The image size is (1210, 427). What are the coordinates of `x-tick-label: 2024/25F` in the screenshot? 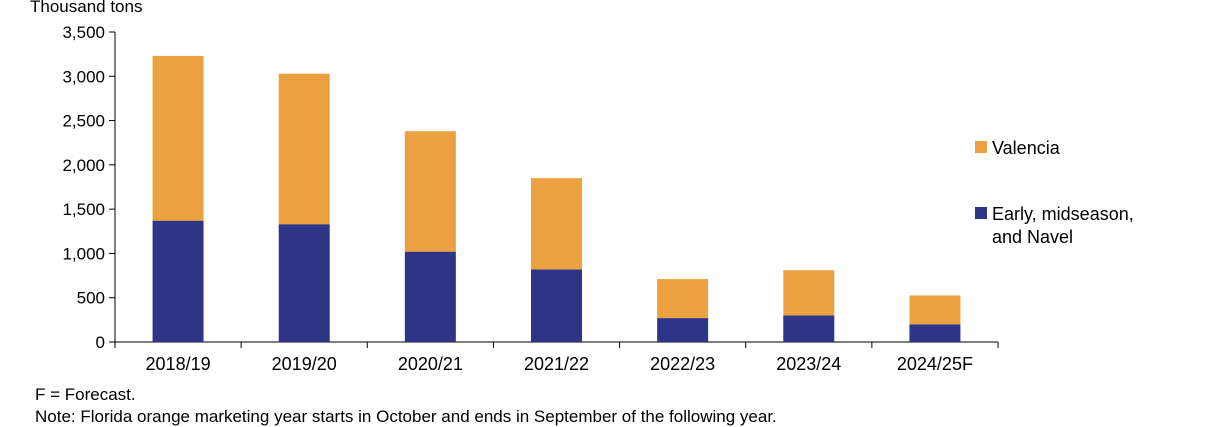 It's located at (935, 364).